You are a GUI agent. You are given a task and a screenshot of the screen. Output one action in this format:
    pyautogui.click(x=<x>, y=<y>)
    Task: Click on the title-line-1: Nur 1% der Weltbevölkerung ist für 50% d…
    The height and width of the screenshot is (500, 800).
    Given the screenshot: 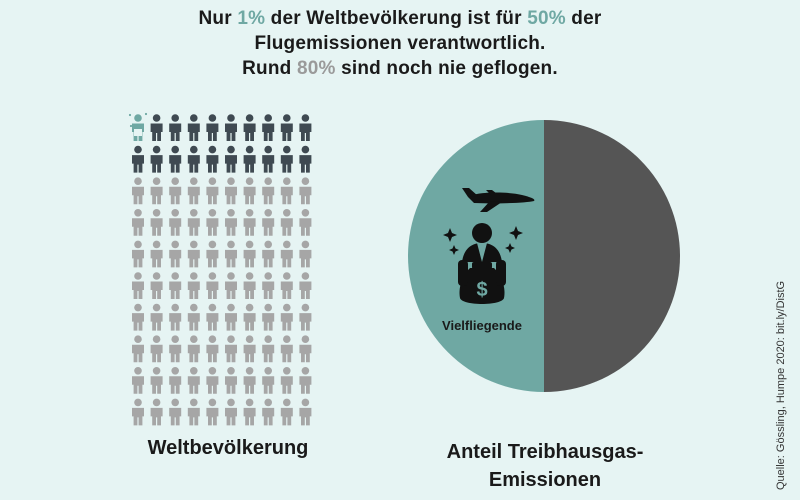 What is the action you would take?
    pyautogui.click(x=400, y=18)
    